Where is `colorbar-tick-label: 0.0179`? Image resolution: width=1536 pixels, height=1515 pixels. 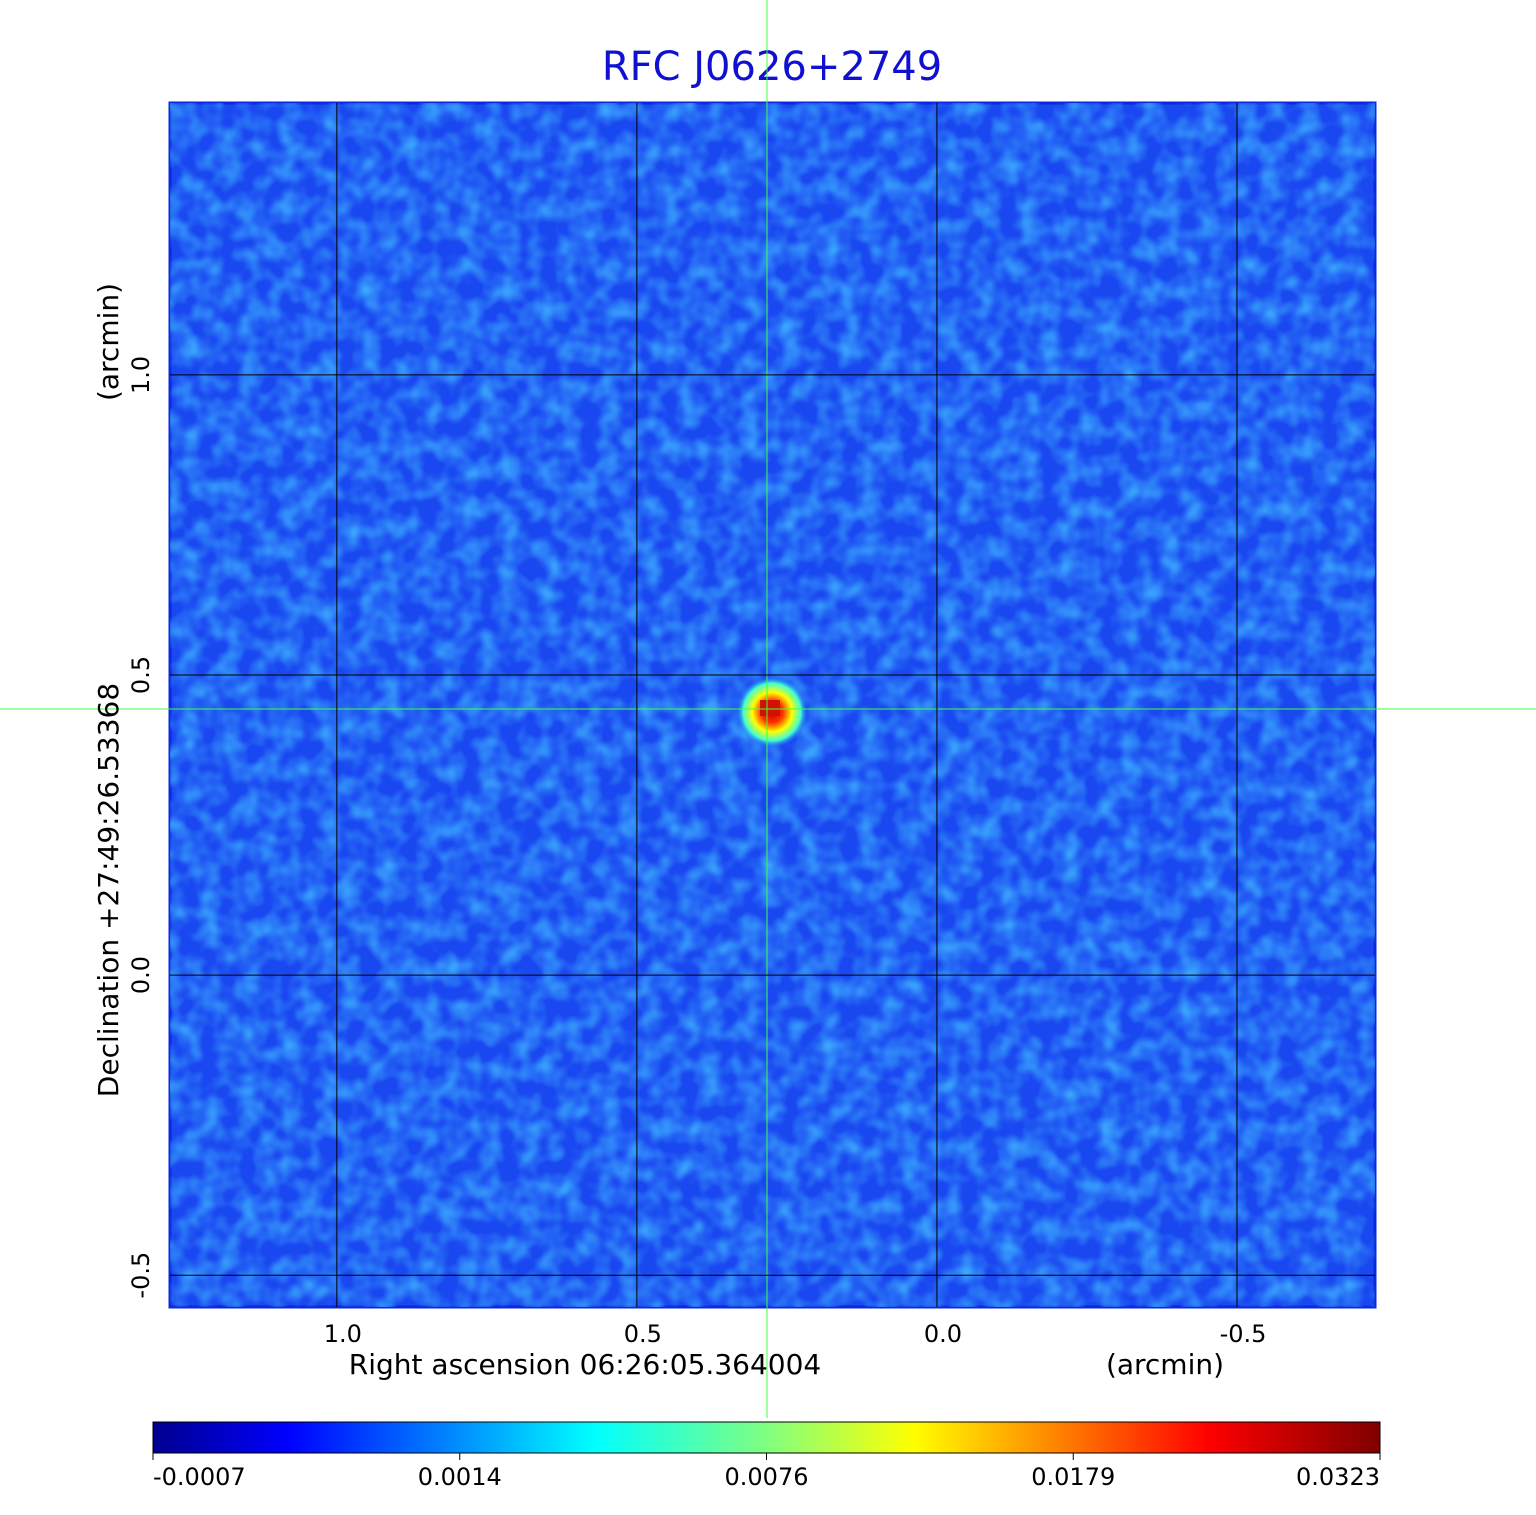 colorbar-tick-label: 0.0179 is located at coordinates (1073, 1477).